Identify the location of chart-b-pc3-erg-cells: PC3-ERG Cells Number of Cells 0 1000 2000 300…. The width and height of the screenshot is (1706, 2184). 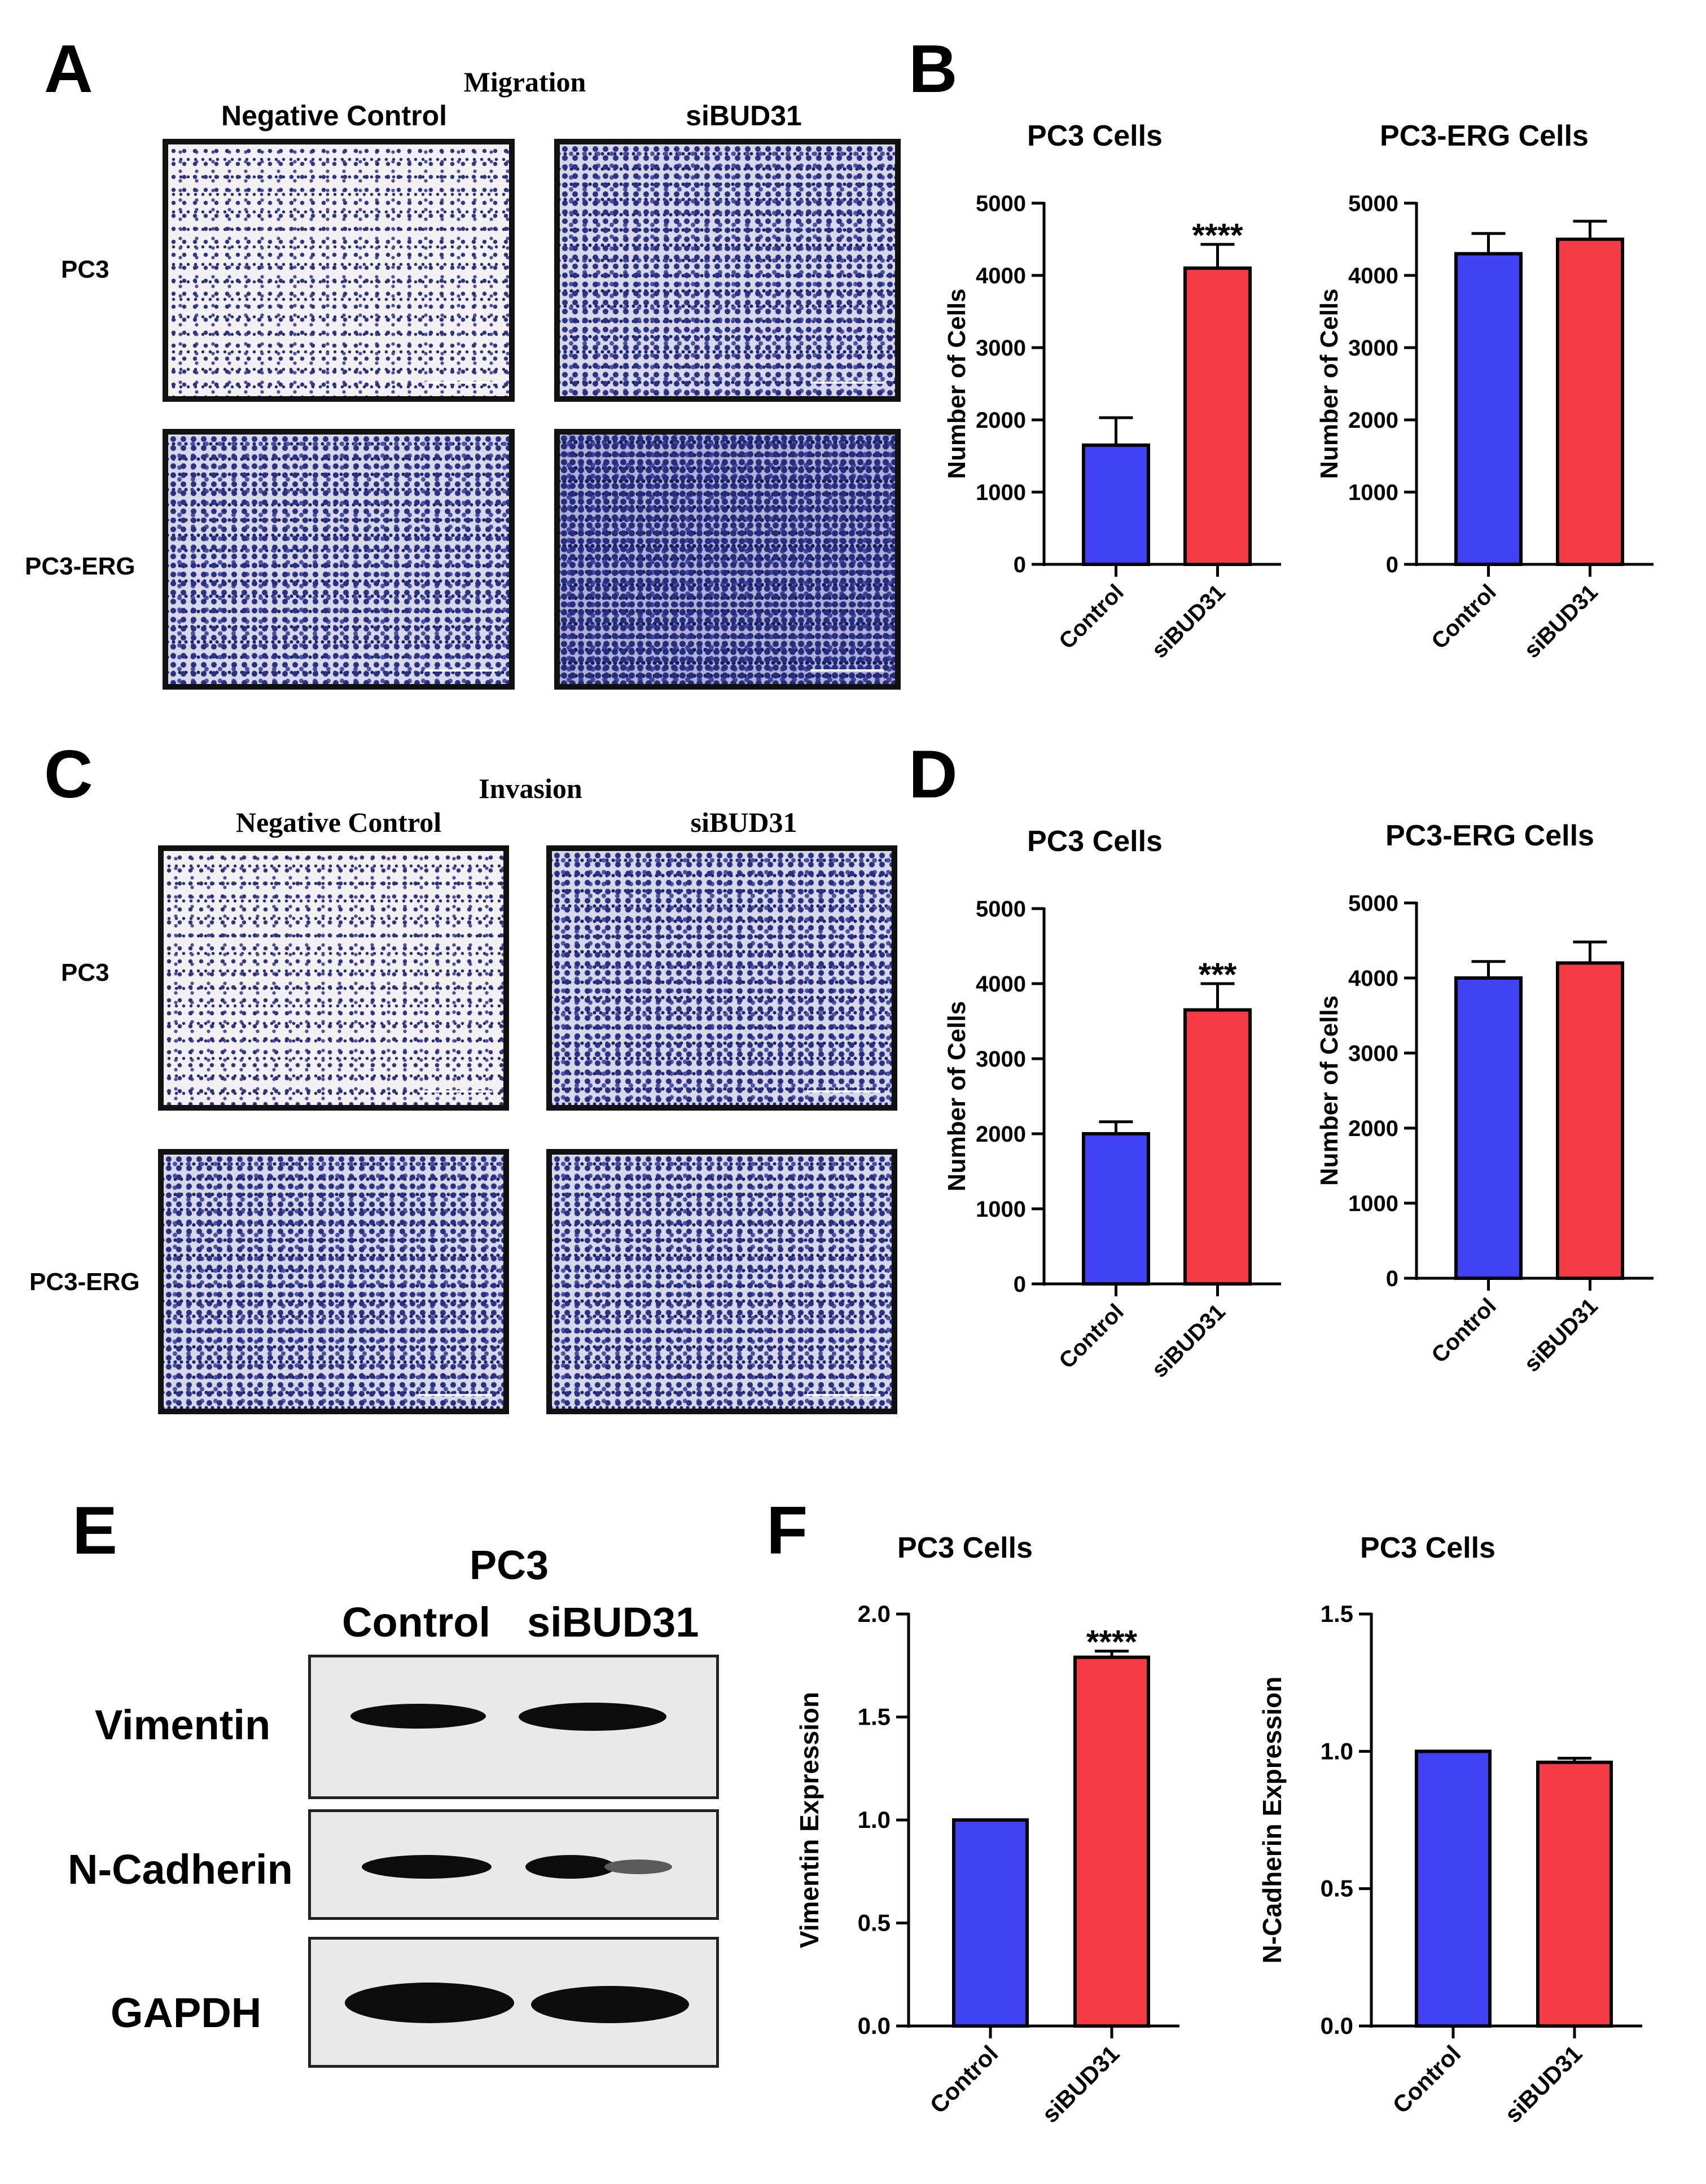
(1485, 391).